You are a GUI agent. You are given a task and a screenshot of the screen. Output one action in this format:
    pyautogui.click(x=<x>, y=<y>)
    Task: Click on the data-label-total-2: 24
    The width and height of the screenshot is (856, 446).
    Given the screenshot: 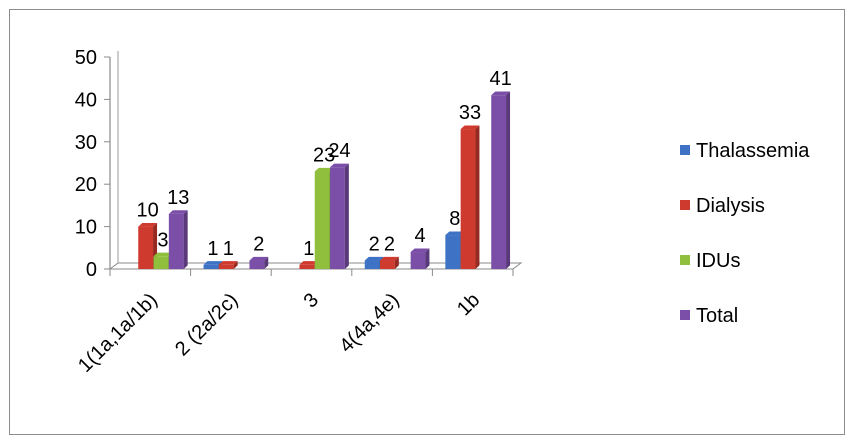 What is the action you would take?
    pyautogui.click(x=339, y=151)
    